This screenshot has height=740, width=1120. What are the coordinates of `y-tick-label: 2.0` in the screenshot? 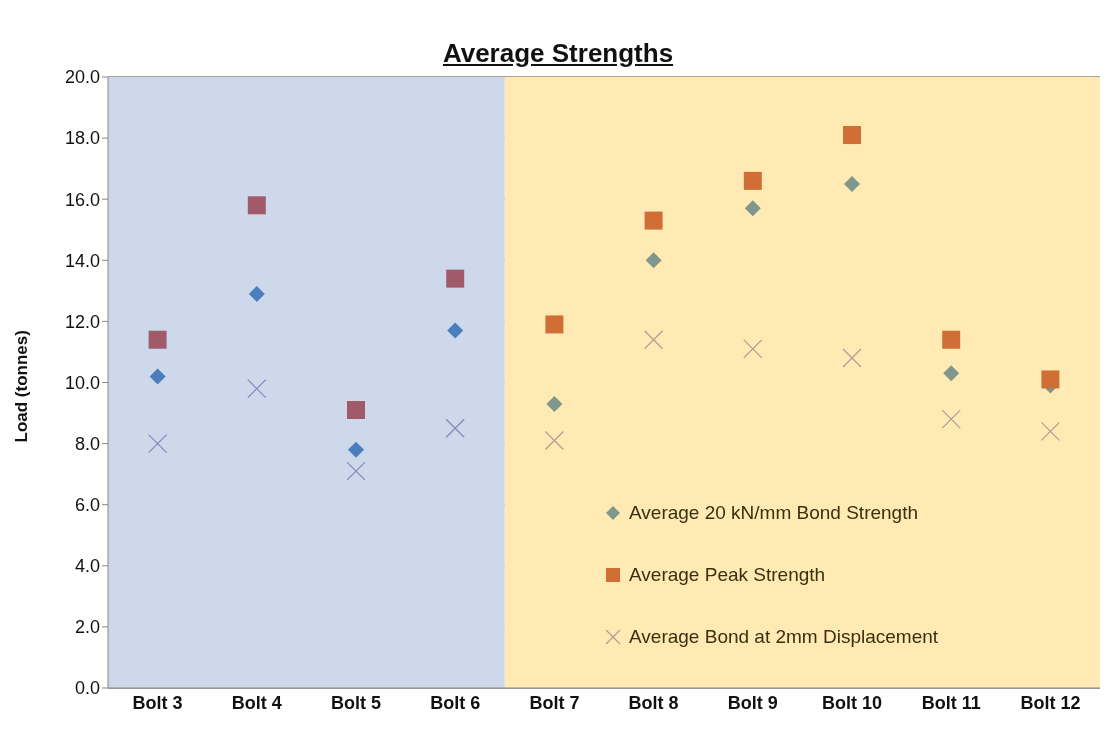 It's located at (87, 627).